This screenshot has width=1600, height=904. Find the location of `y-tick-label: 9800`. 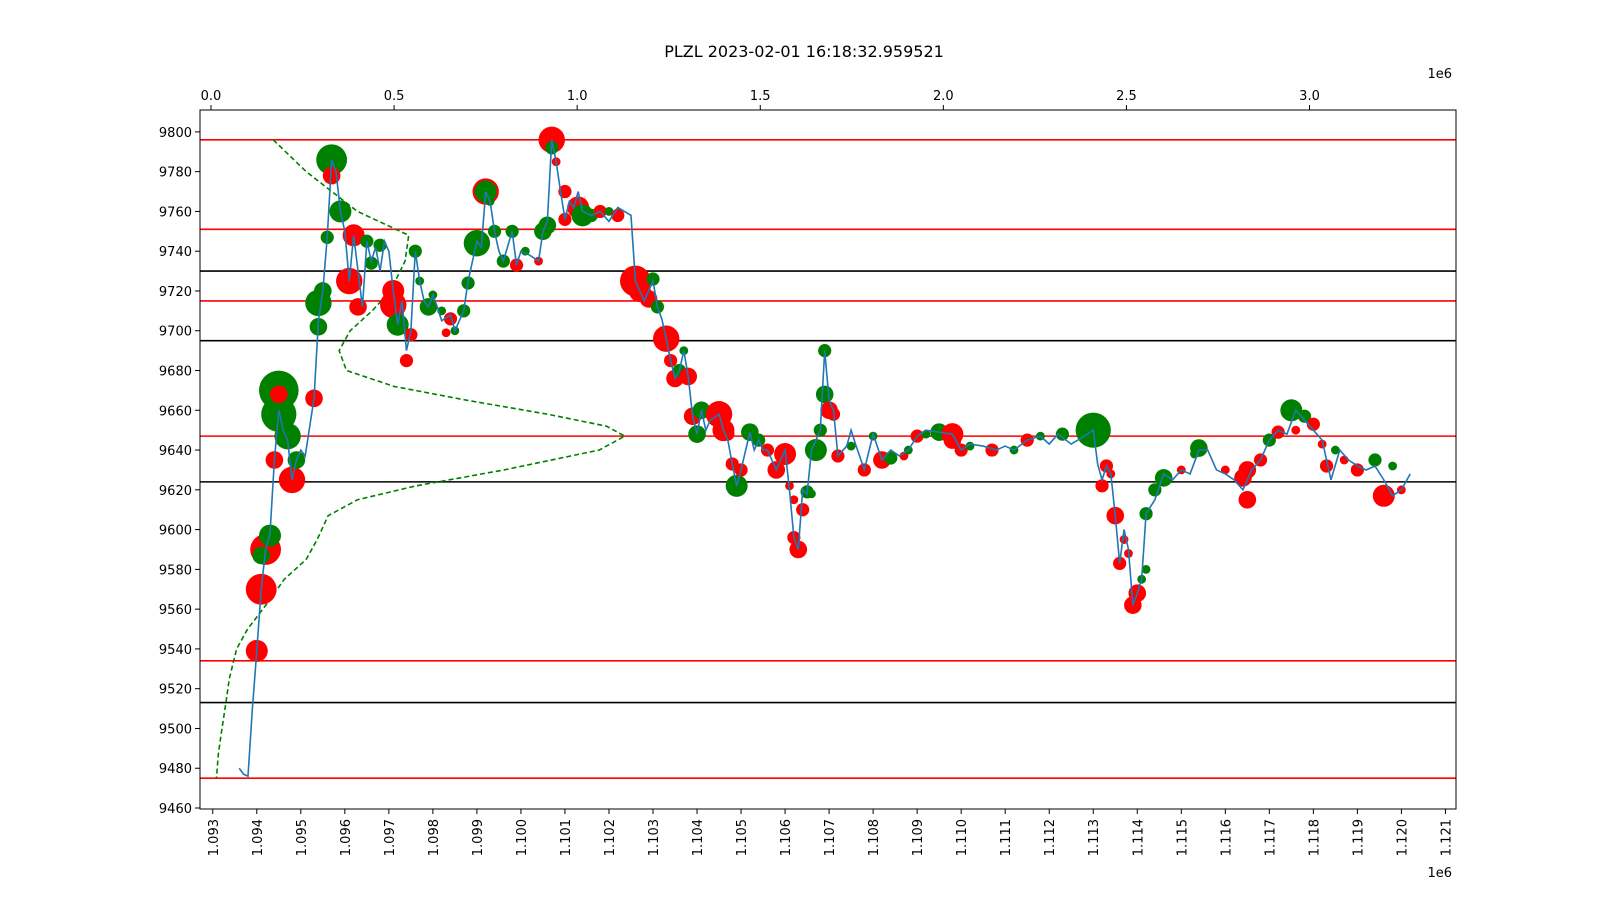

y-tick-label: 9800 is located at coordinates (175, 133).